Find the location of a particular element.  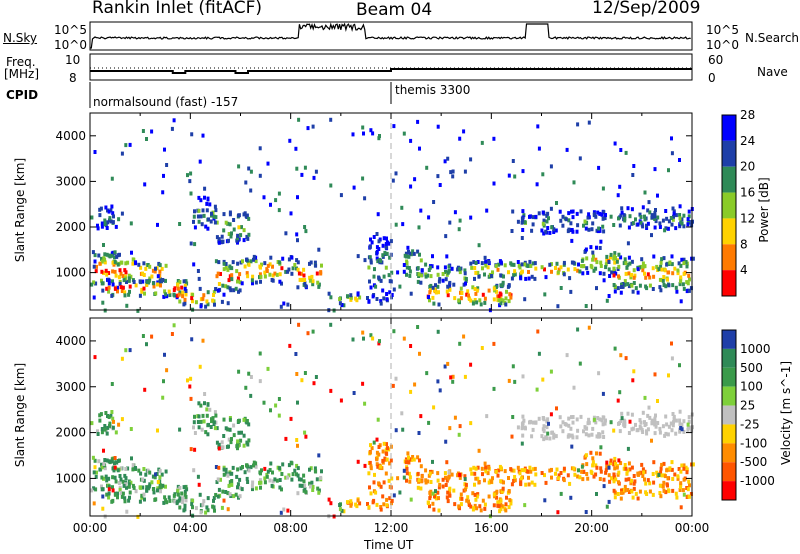

power-colorbar-cell is located at coordinates (729, 128).